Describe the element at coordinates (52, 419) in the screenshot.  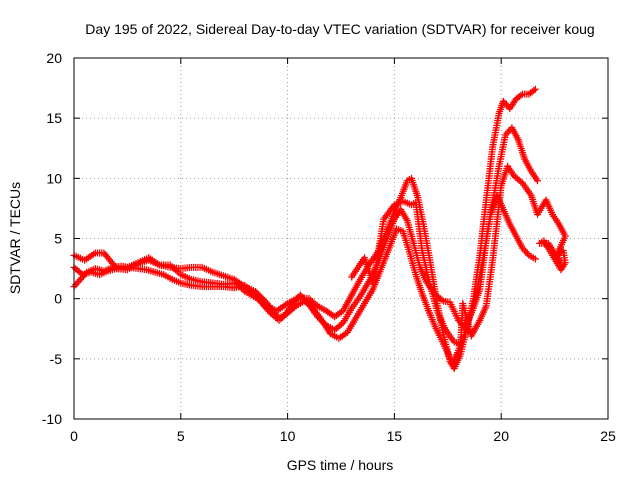
I see `y-tick-label: -10` at that location.